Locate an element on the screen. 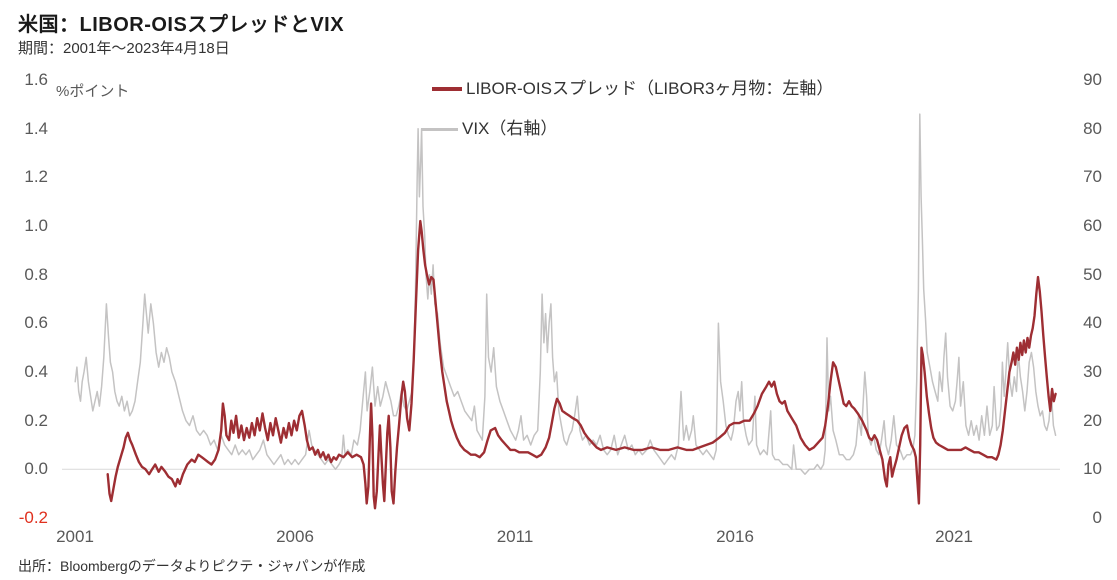 The image size is (1117, 580). libor-ois-legend-label: LIBOR-OISスプレッド（LIBOR3ヶ月物：左軸） is located at coordinates (650, 88).